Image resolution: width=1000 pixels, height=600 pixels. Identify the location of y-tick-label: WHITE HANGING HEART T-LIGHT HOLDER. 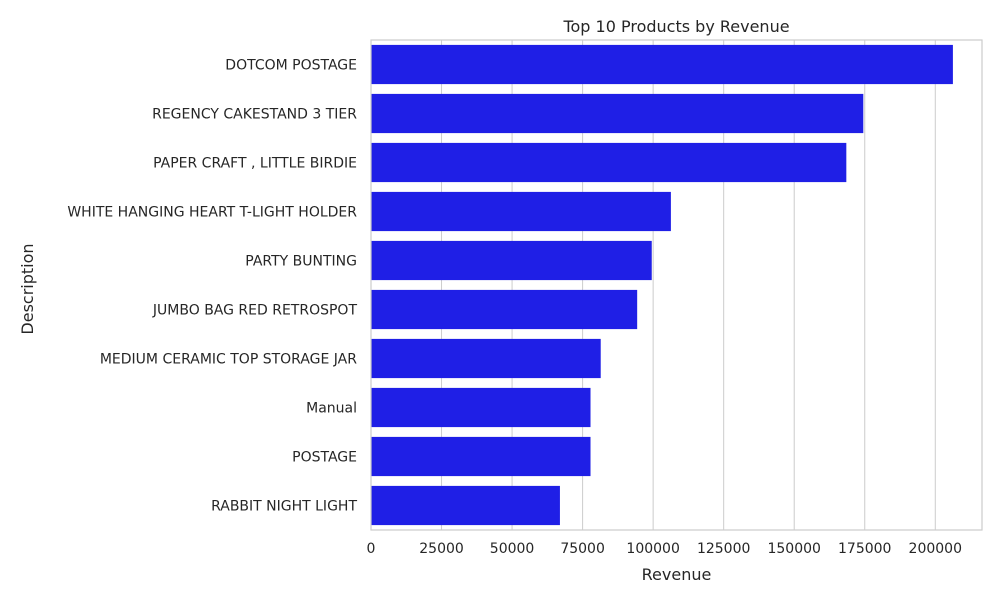
(212, 213).